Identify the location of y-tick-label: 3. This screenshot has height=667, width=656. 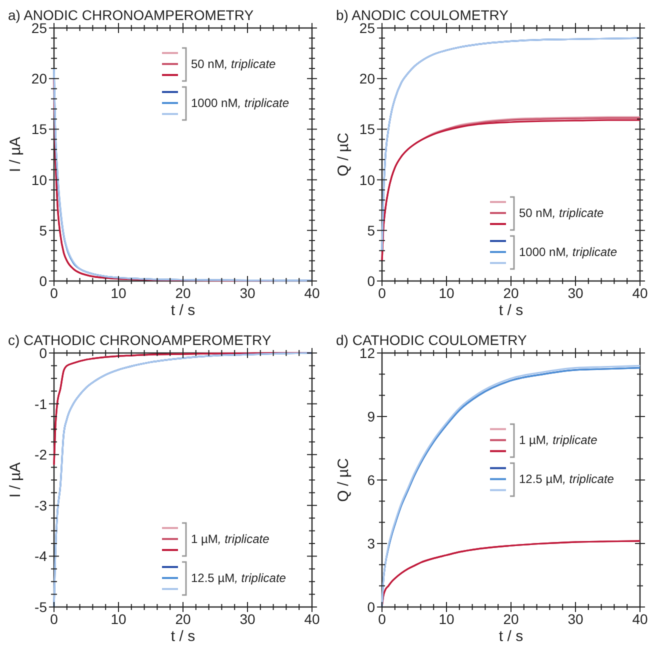
(371, 544).